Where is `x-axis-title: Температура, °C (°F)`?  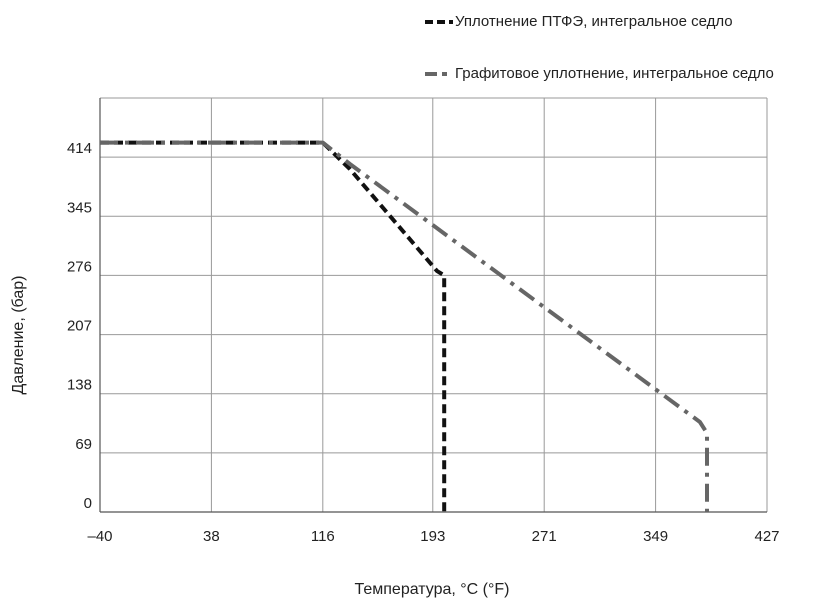
x-axis-title: Температура, °C (°F) is located at coordinates (431, 589).